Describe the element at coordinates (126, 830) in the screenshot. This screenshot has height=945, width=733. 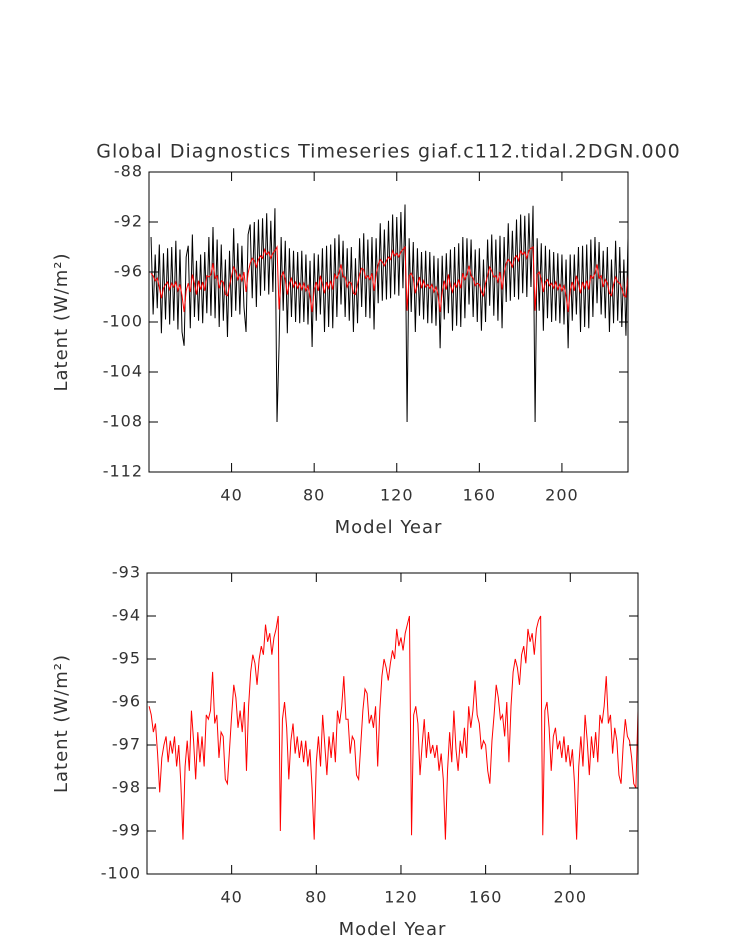
I see `y-tick-label: -99` at that location.